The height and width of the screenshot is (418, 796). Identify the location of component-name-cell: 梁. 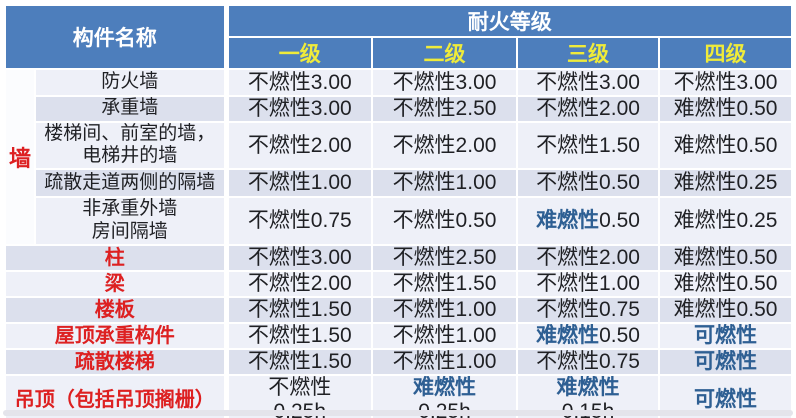
(115, 284).